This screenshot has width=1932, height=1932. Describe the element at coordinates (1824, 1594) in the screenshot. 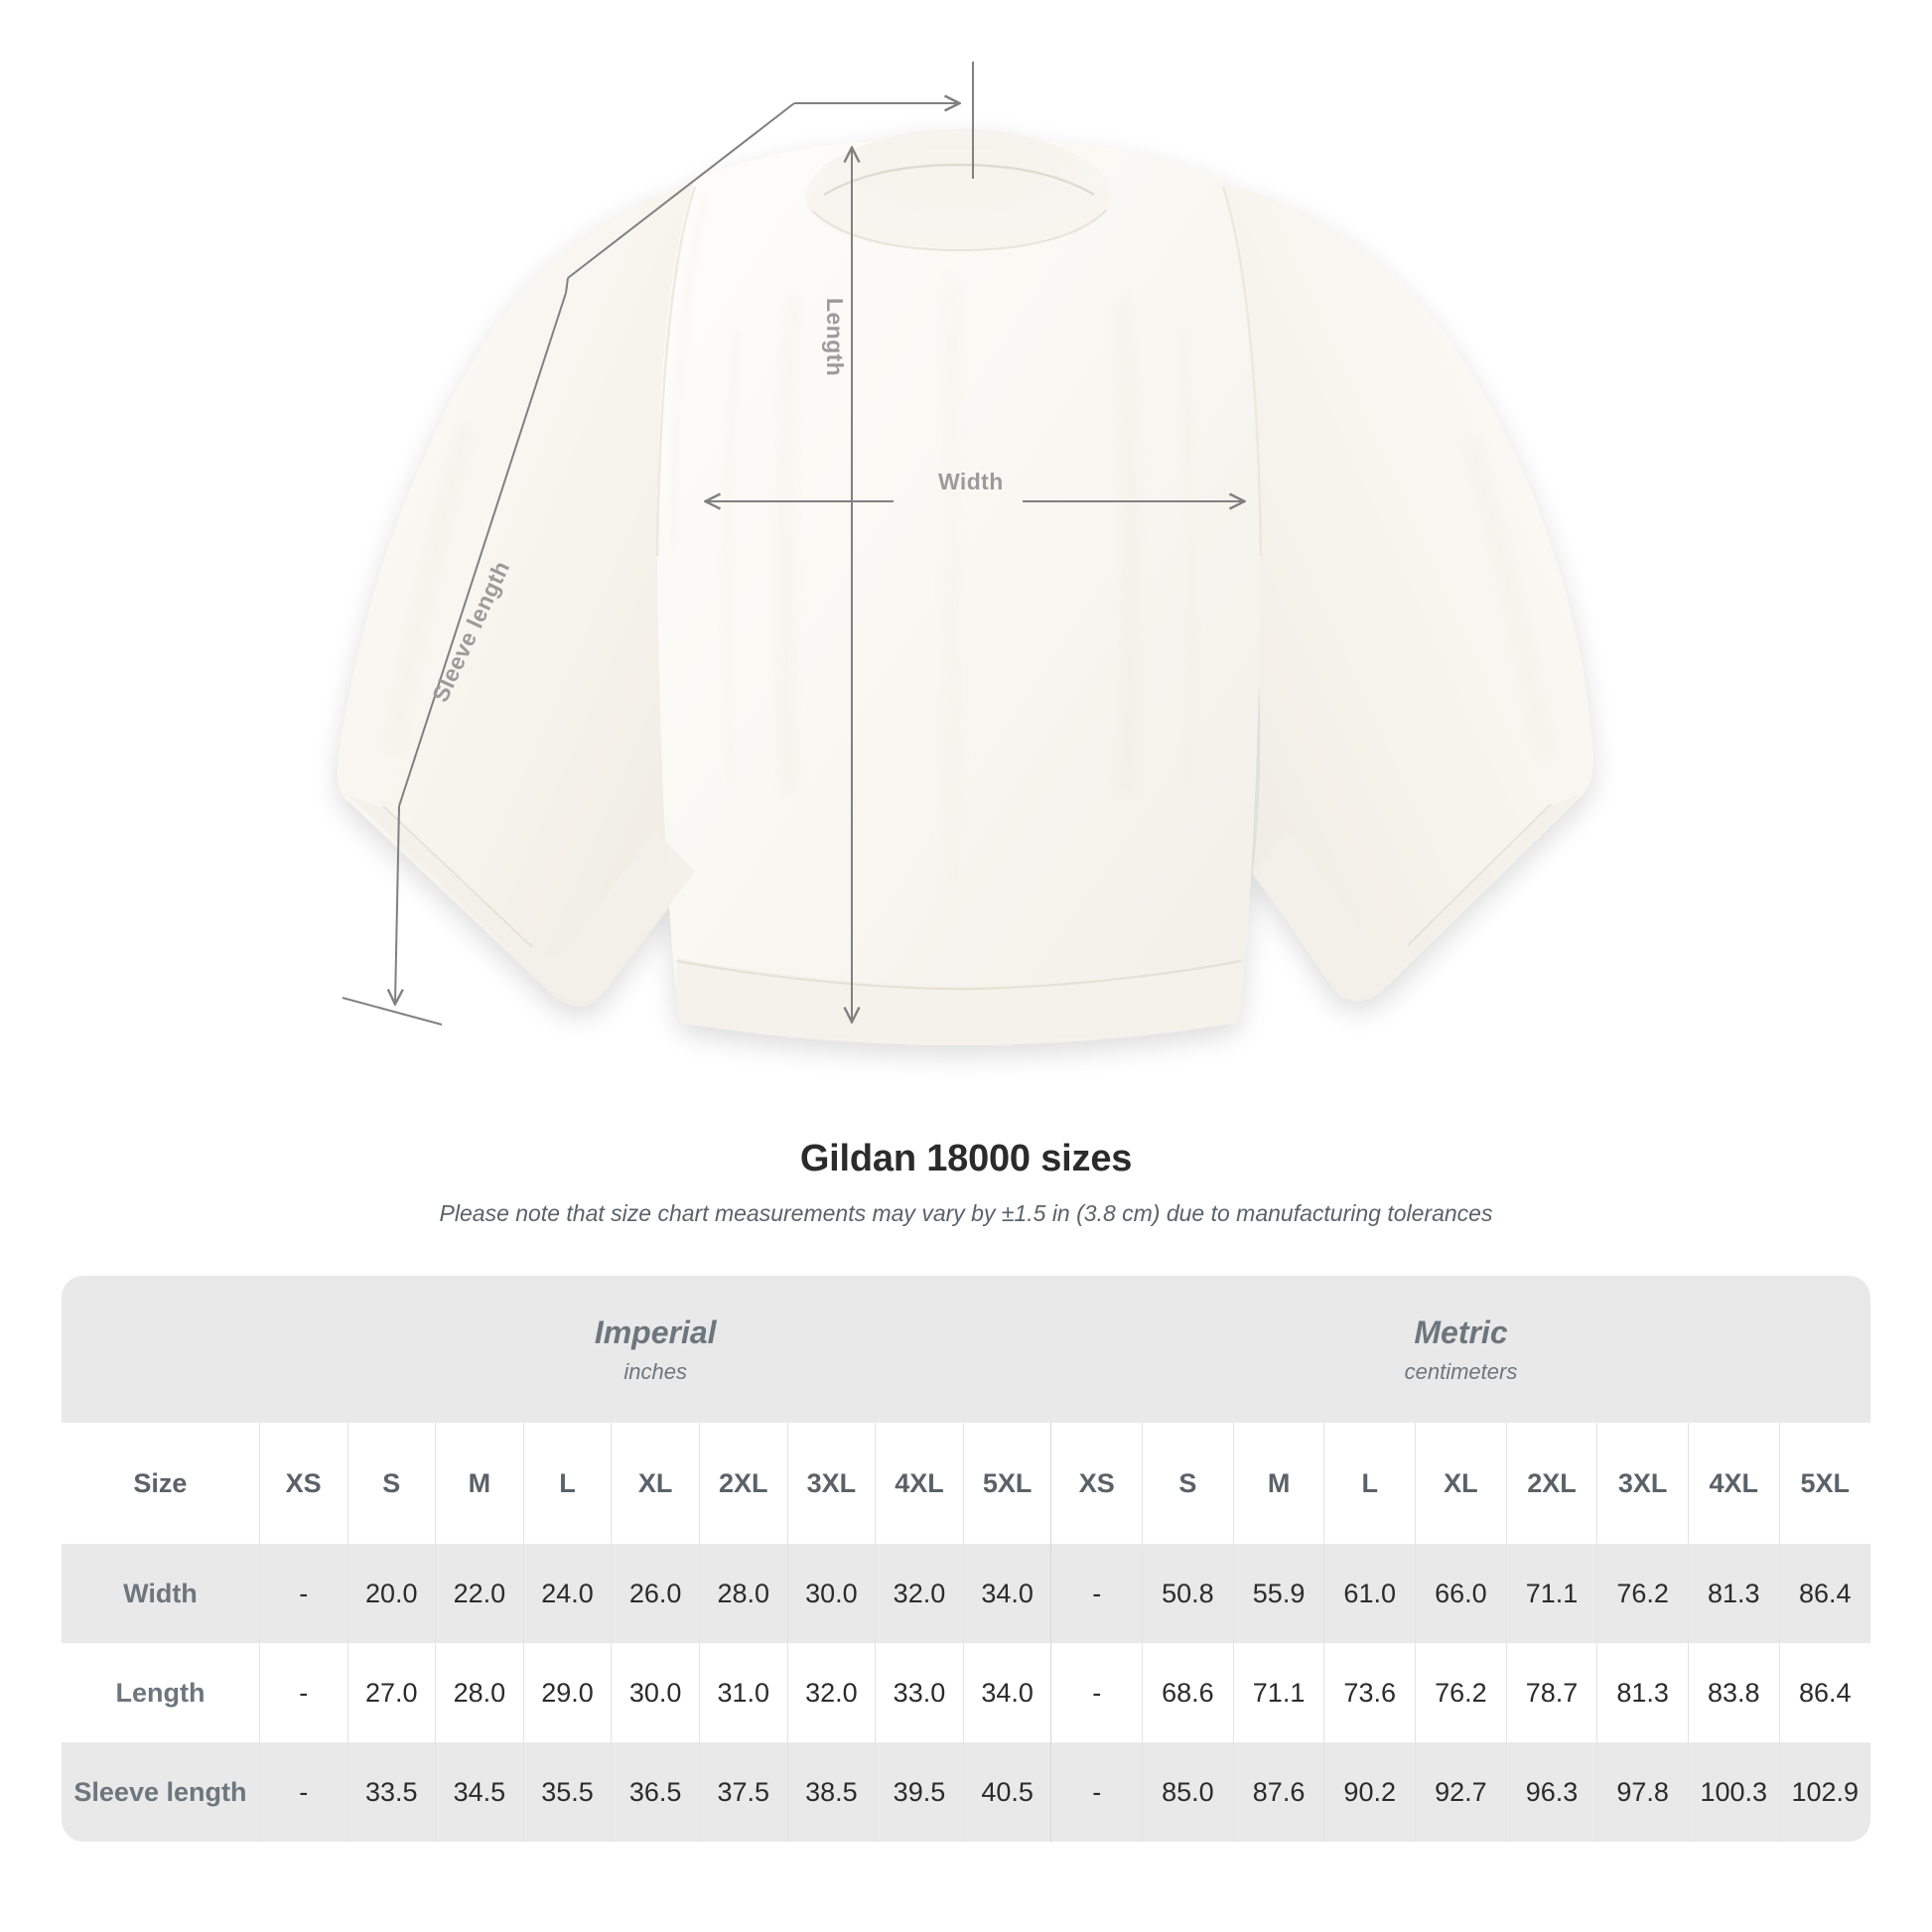

I see `cell-width-metric-5xl: 86.4` at that location.